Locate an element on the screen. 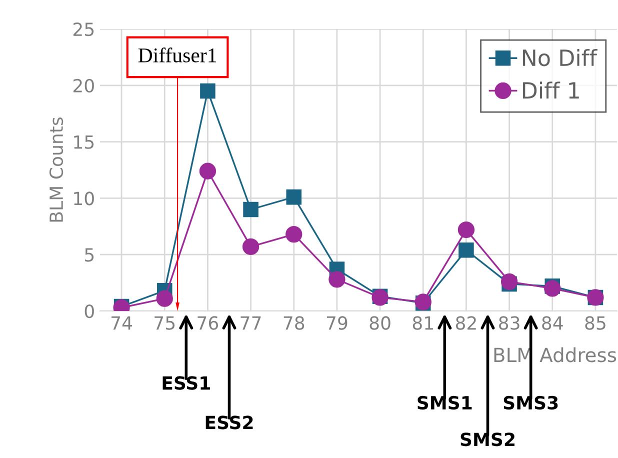 This screenshot has width=618, height=458. text: SMS1 is located at coordinates (445, 403).